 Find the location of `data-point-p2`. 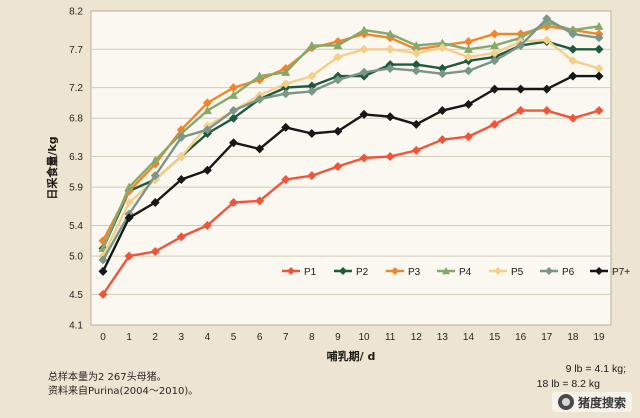

data-point-p2 is located at coordinates (573, 49).